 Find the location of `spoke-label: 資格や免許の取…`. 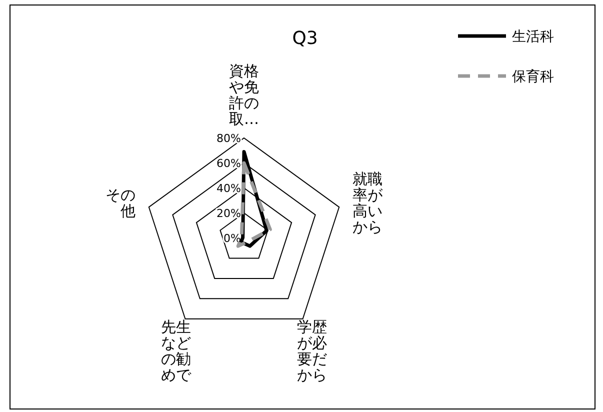

spoke-label: 資格や免許の取… is located at coordinates (244, 95).